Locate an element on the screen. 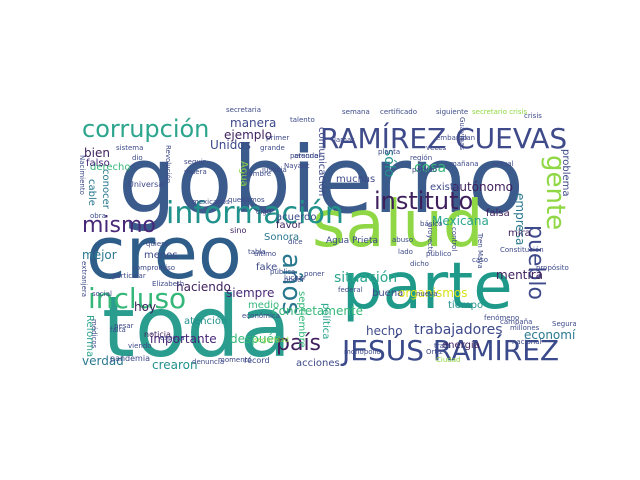 Image resolution: width=640 pixels, height=480 pixels. cloud-word: Guaymas is located at coordinates (462, 134).